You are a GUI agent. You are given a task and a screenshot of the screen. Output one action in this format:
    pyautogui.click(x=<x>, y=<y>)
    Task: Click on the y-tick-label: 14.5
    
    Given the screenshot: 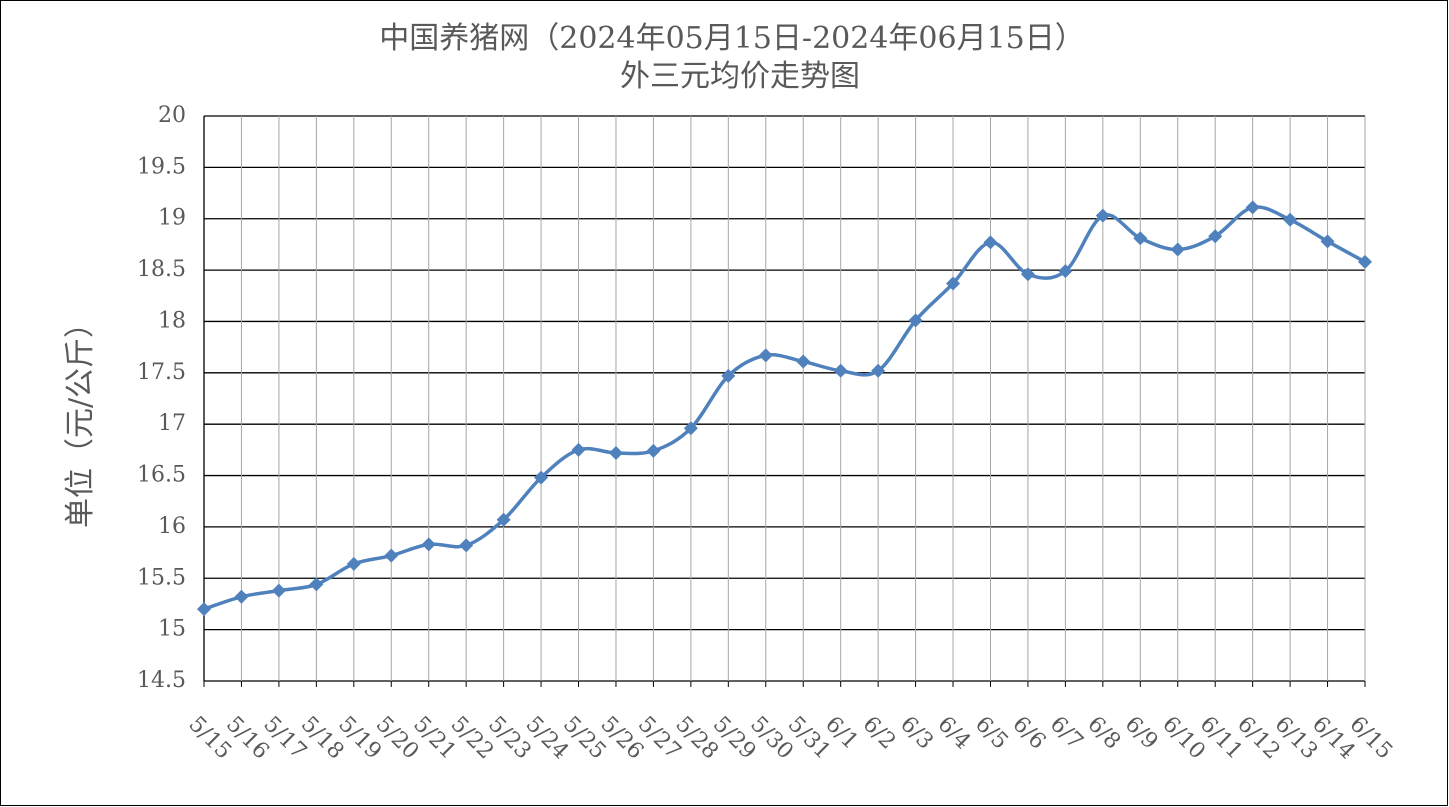 What is the action you would take?
    pyautogui.click(x=161, y=680)
    